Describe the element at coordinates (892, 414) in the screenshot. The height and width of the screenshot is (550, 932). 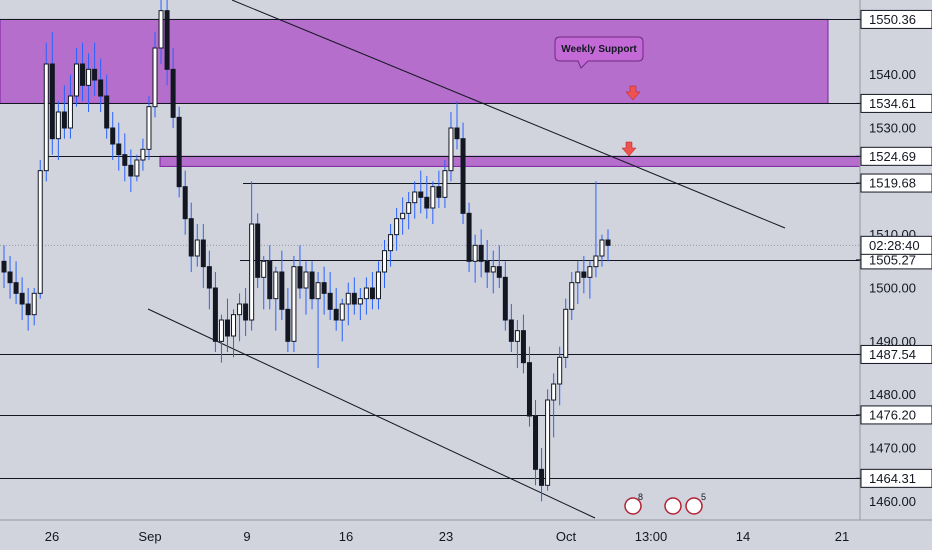
I see `level-price-label: 1476.20` at that location.